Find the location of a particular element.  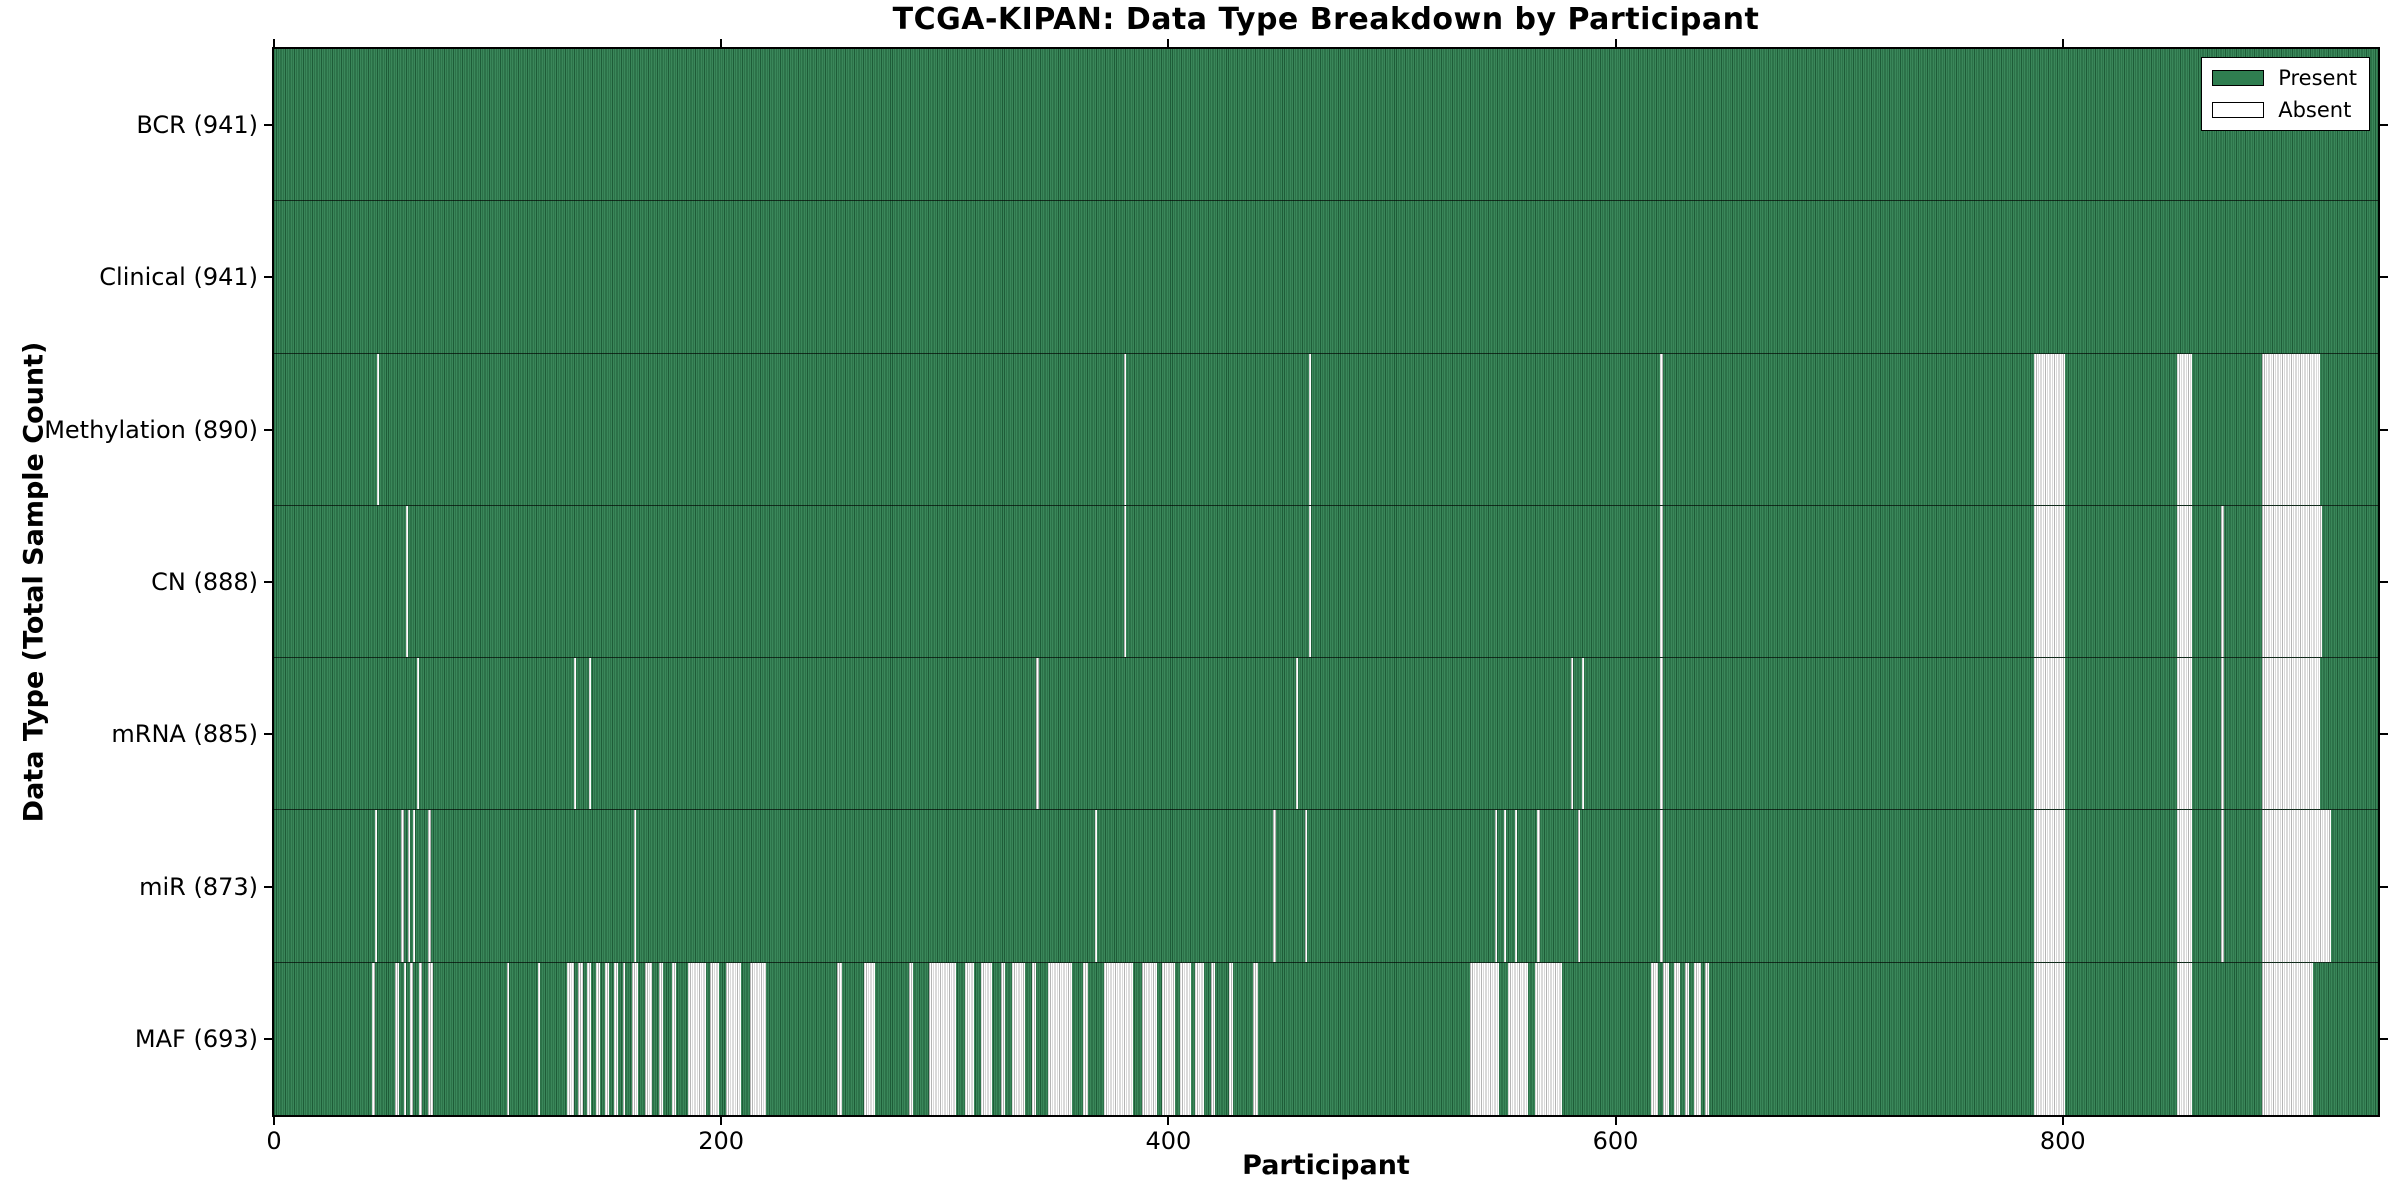

y-tick-label: Methylation (890) is located at coordinates (151, 429).